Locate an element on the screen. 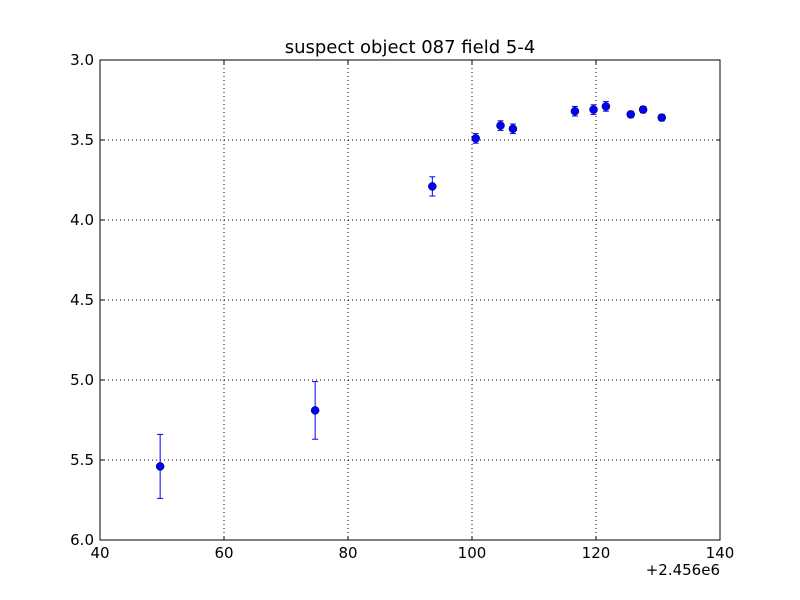  x-tick-label: 120 is located at coordinates (596, 553).